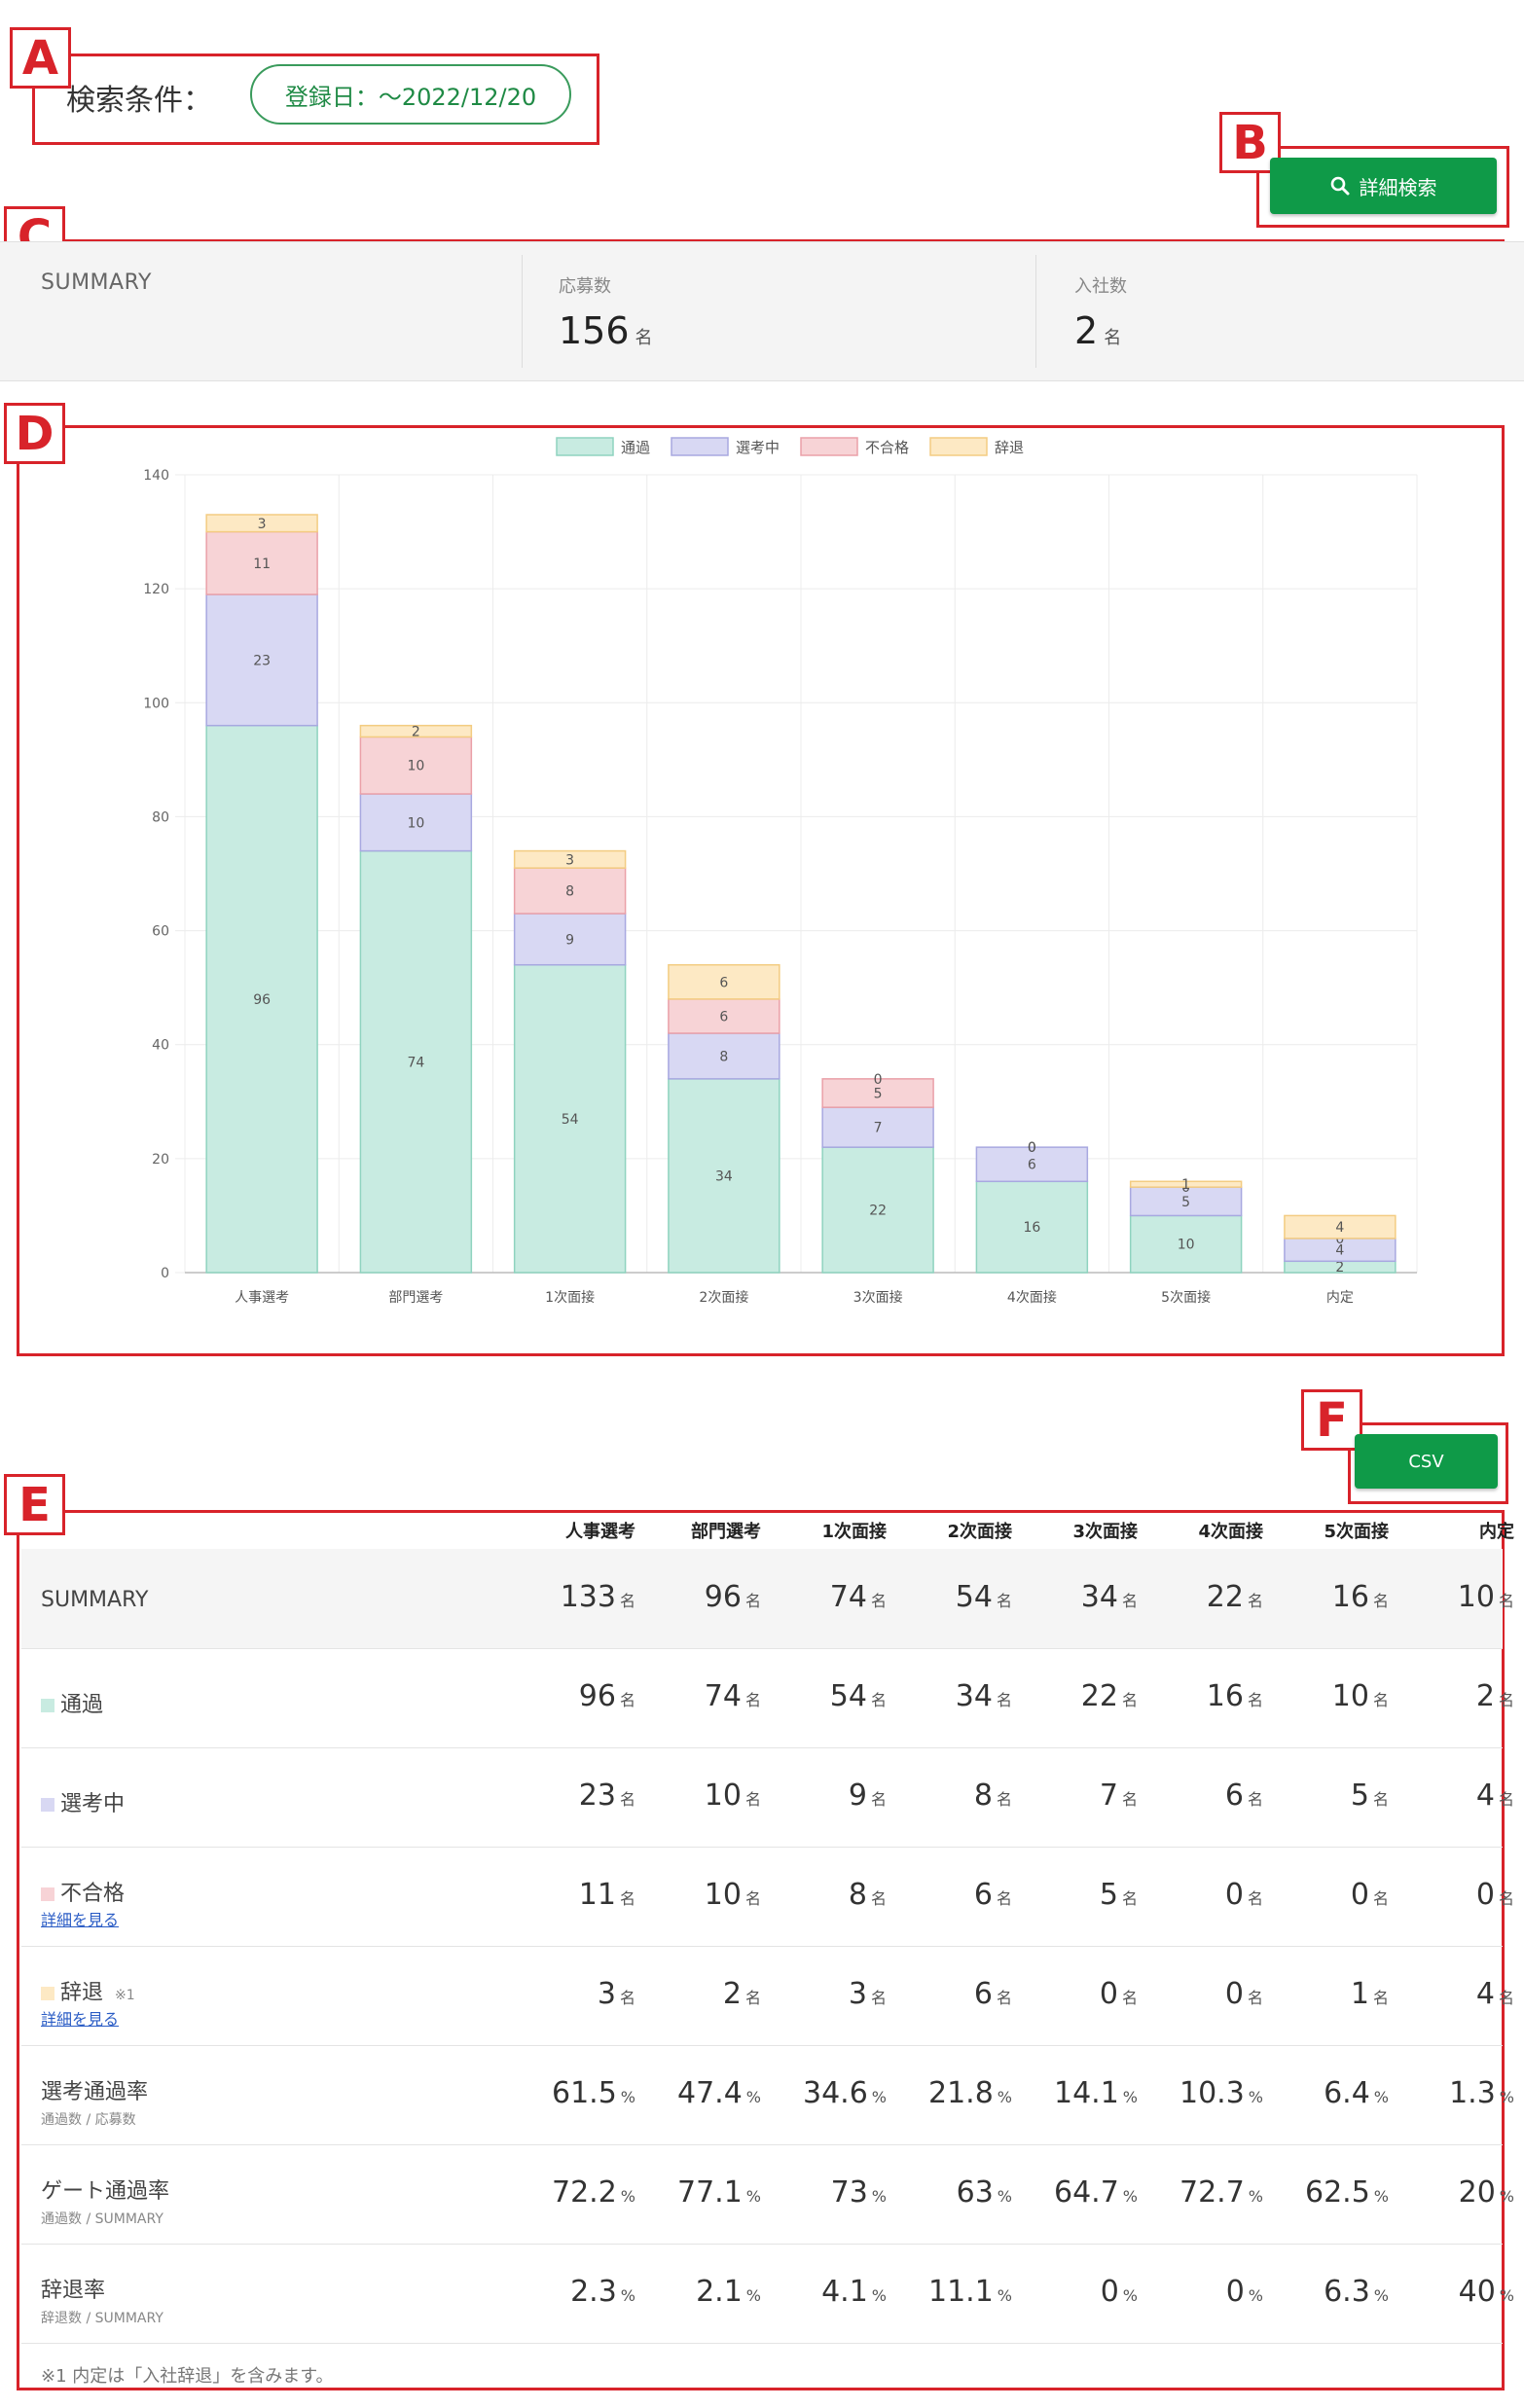 The height and width of the screenshot is (2408, 1524). What do you see at coordinates (835, 2093) in the screenshot?
I see `cell-value: 34.6` at bounding box center [835, 2093].